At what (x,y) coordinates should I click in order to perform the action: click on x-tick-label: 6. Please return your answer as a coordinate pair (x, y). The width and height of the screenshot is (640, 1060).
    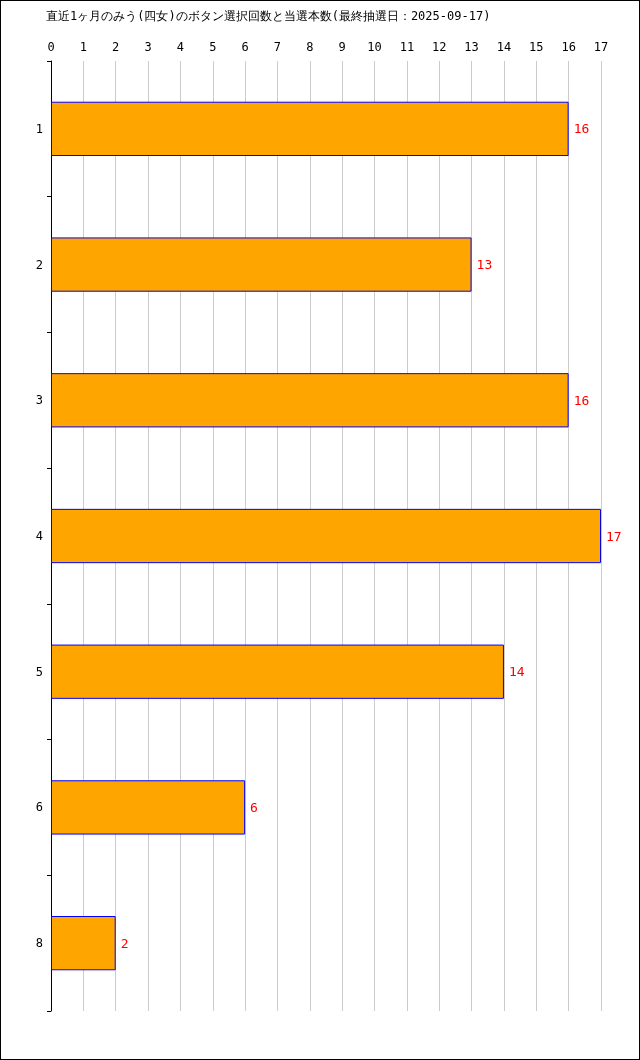
    Looking at the image, I should click on (245, 47).